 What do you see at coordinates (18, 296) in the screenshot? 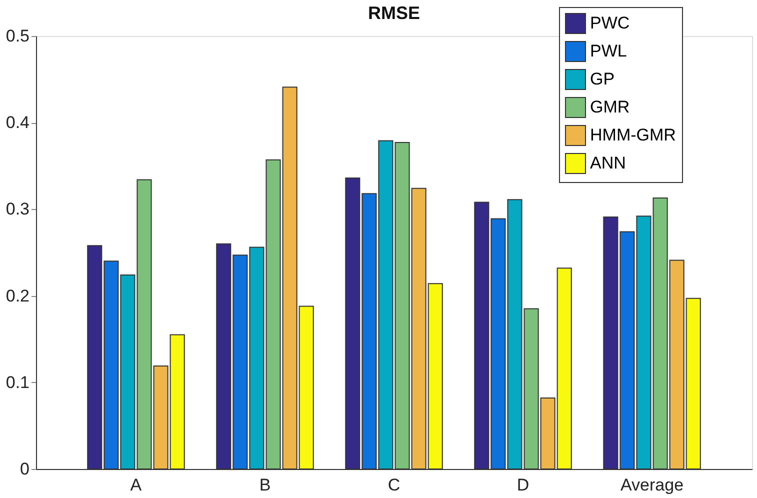
I see `y-tick-label: 0.2` at bounding box center [18, 296].